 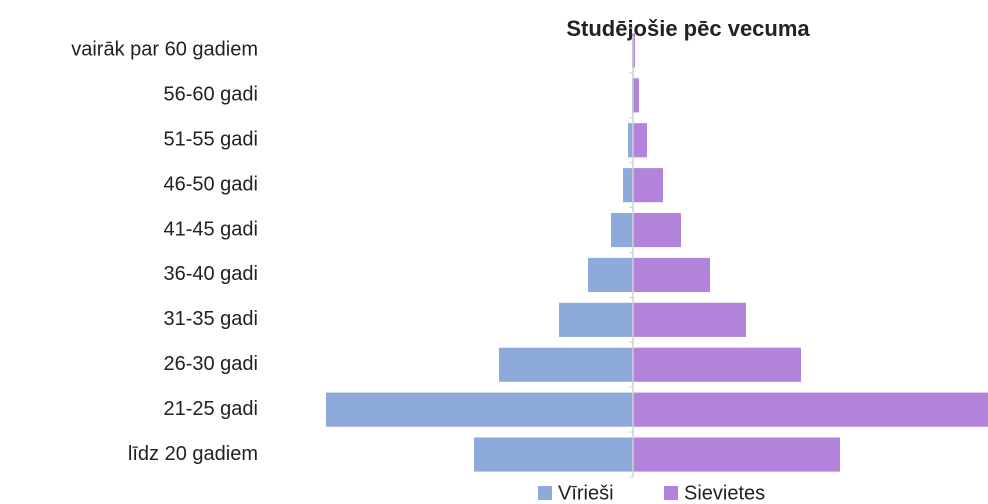 I want to click on y-tick-label: 56-60 gadi, so click(x=210, y=95).